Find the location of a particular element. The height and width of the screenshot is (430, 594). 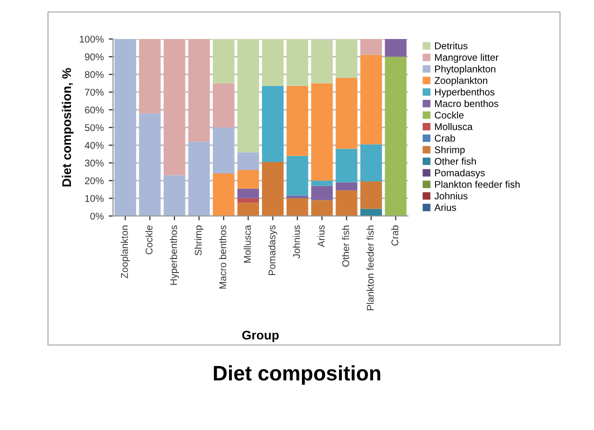

legend-label: Other fish is located at coordinates (455, 161).